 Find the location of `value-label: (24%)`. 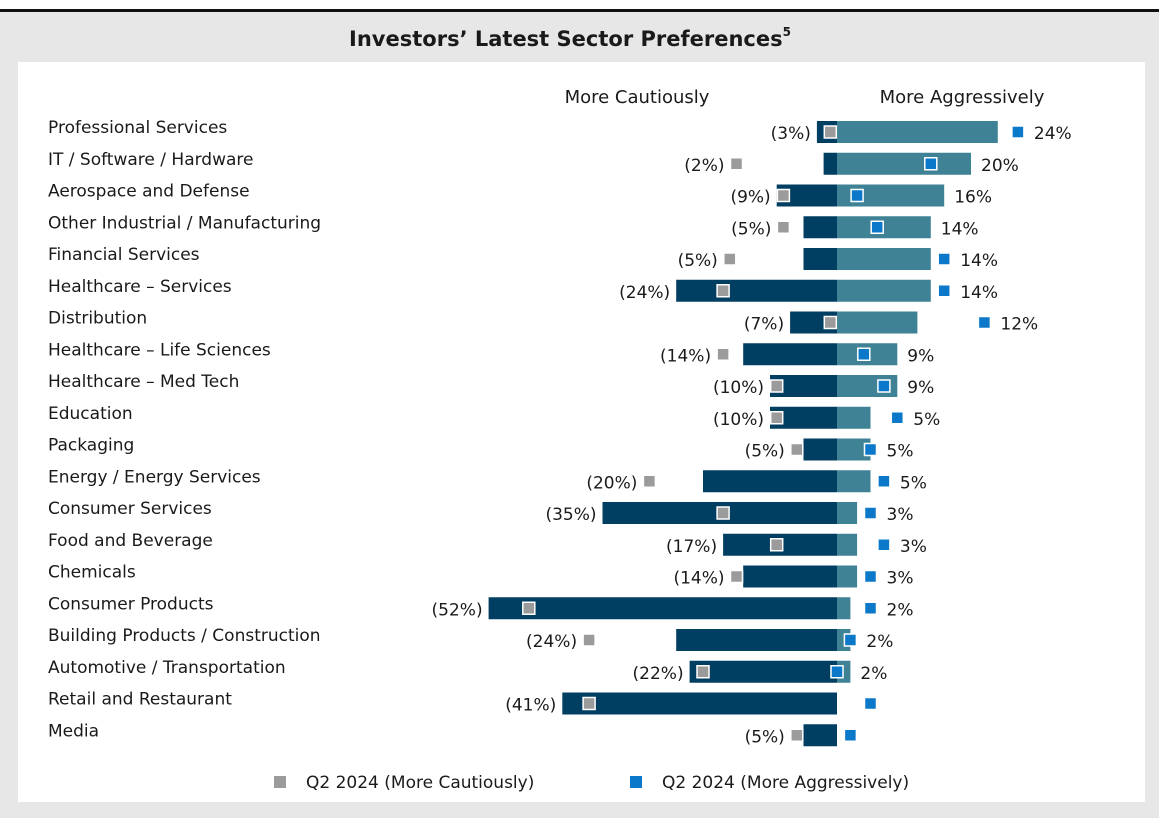

value-label: (24%) is located at coordinates (644, 293).